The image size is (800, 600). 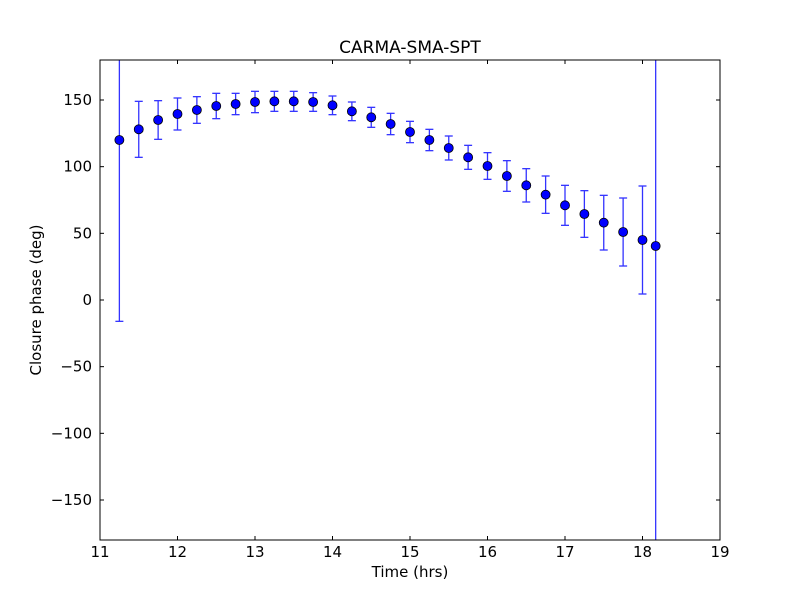 What do you see at coordinates (409, 552) in the screenshot?
I see `x-tick-label: 15` at bounding box center [409, 552].